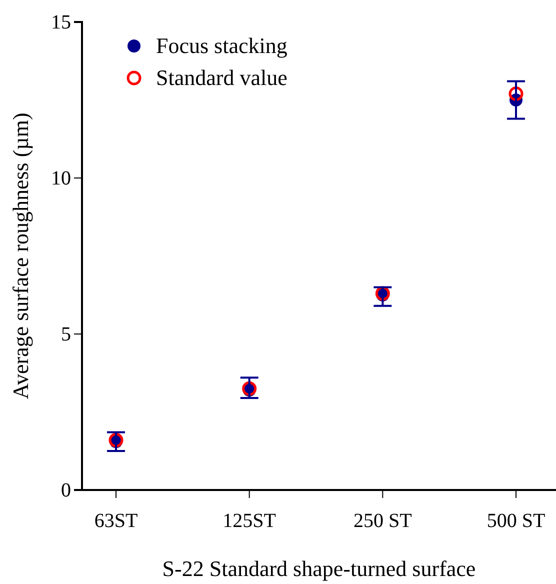 This screenshot has height=584, width=556. I want to click on y-tick-label: 10, so click(61, 178).